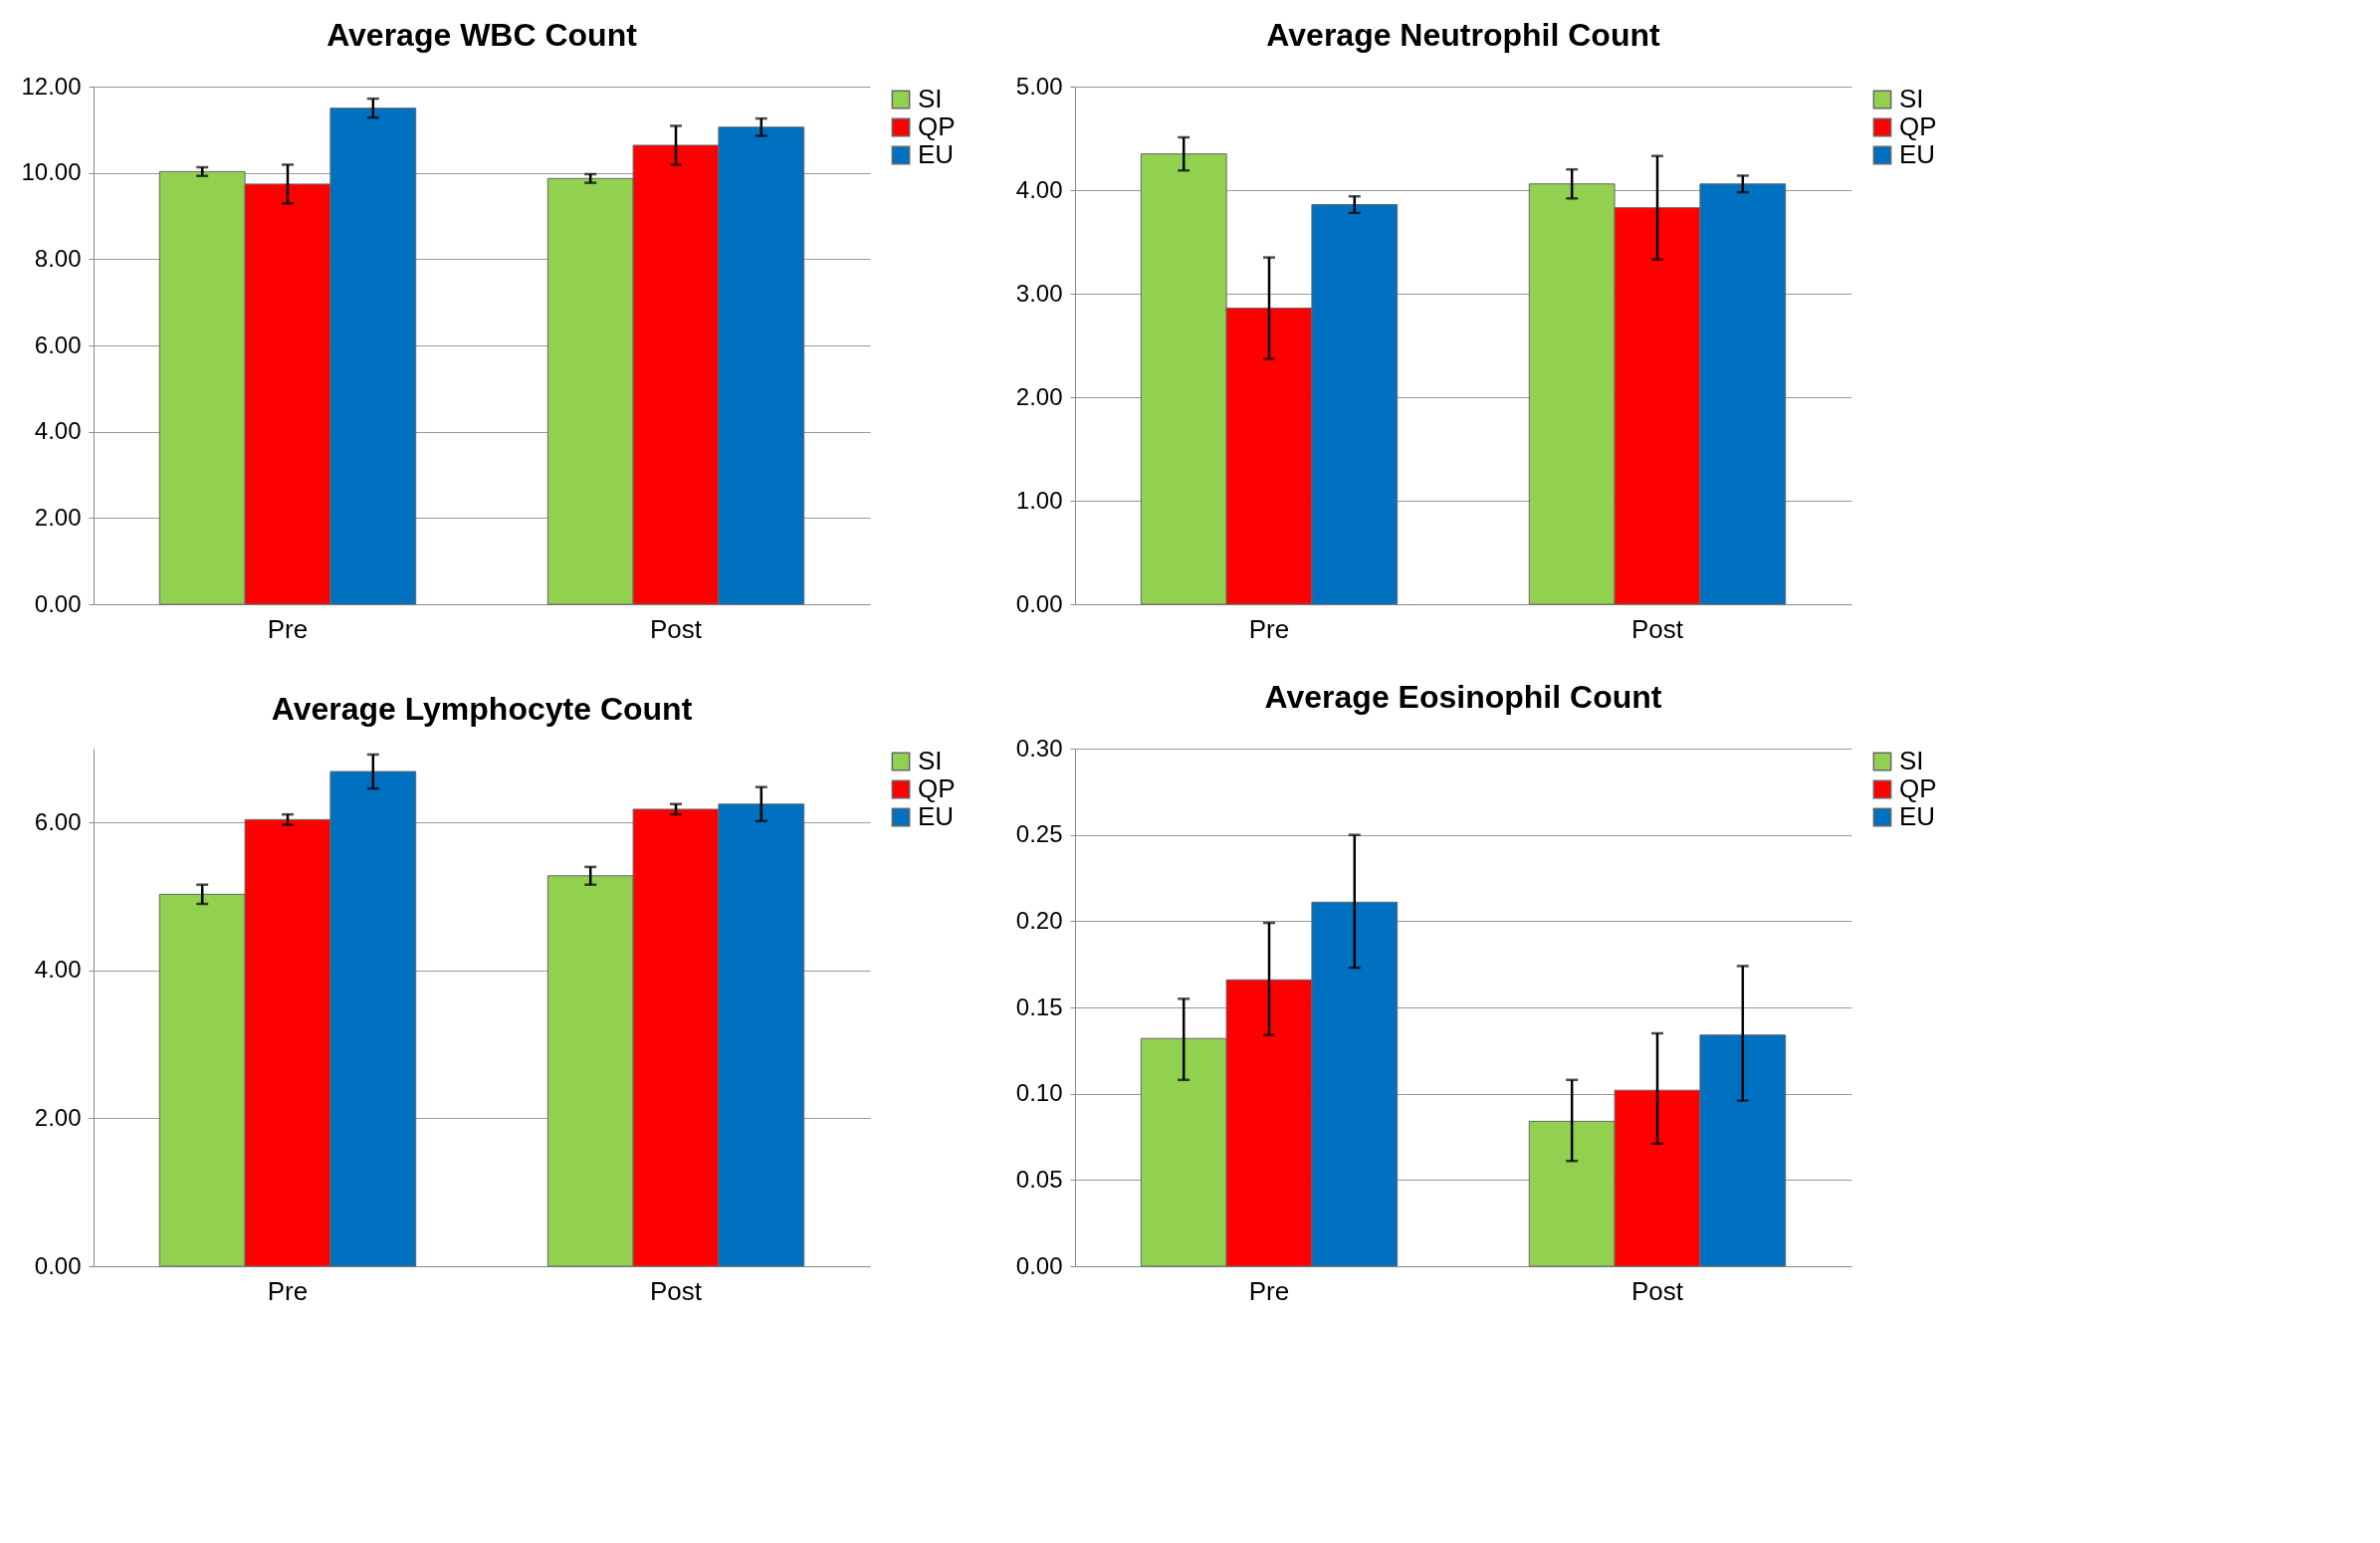 The width and height of the screenshot is (2380, 1543). I want to click on chart-title: Average Eosinophil Count, so click(1463, 697).